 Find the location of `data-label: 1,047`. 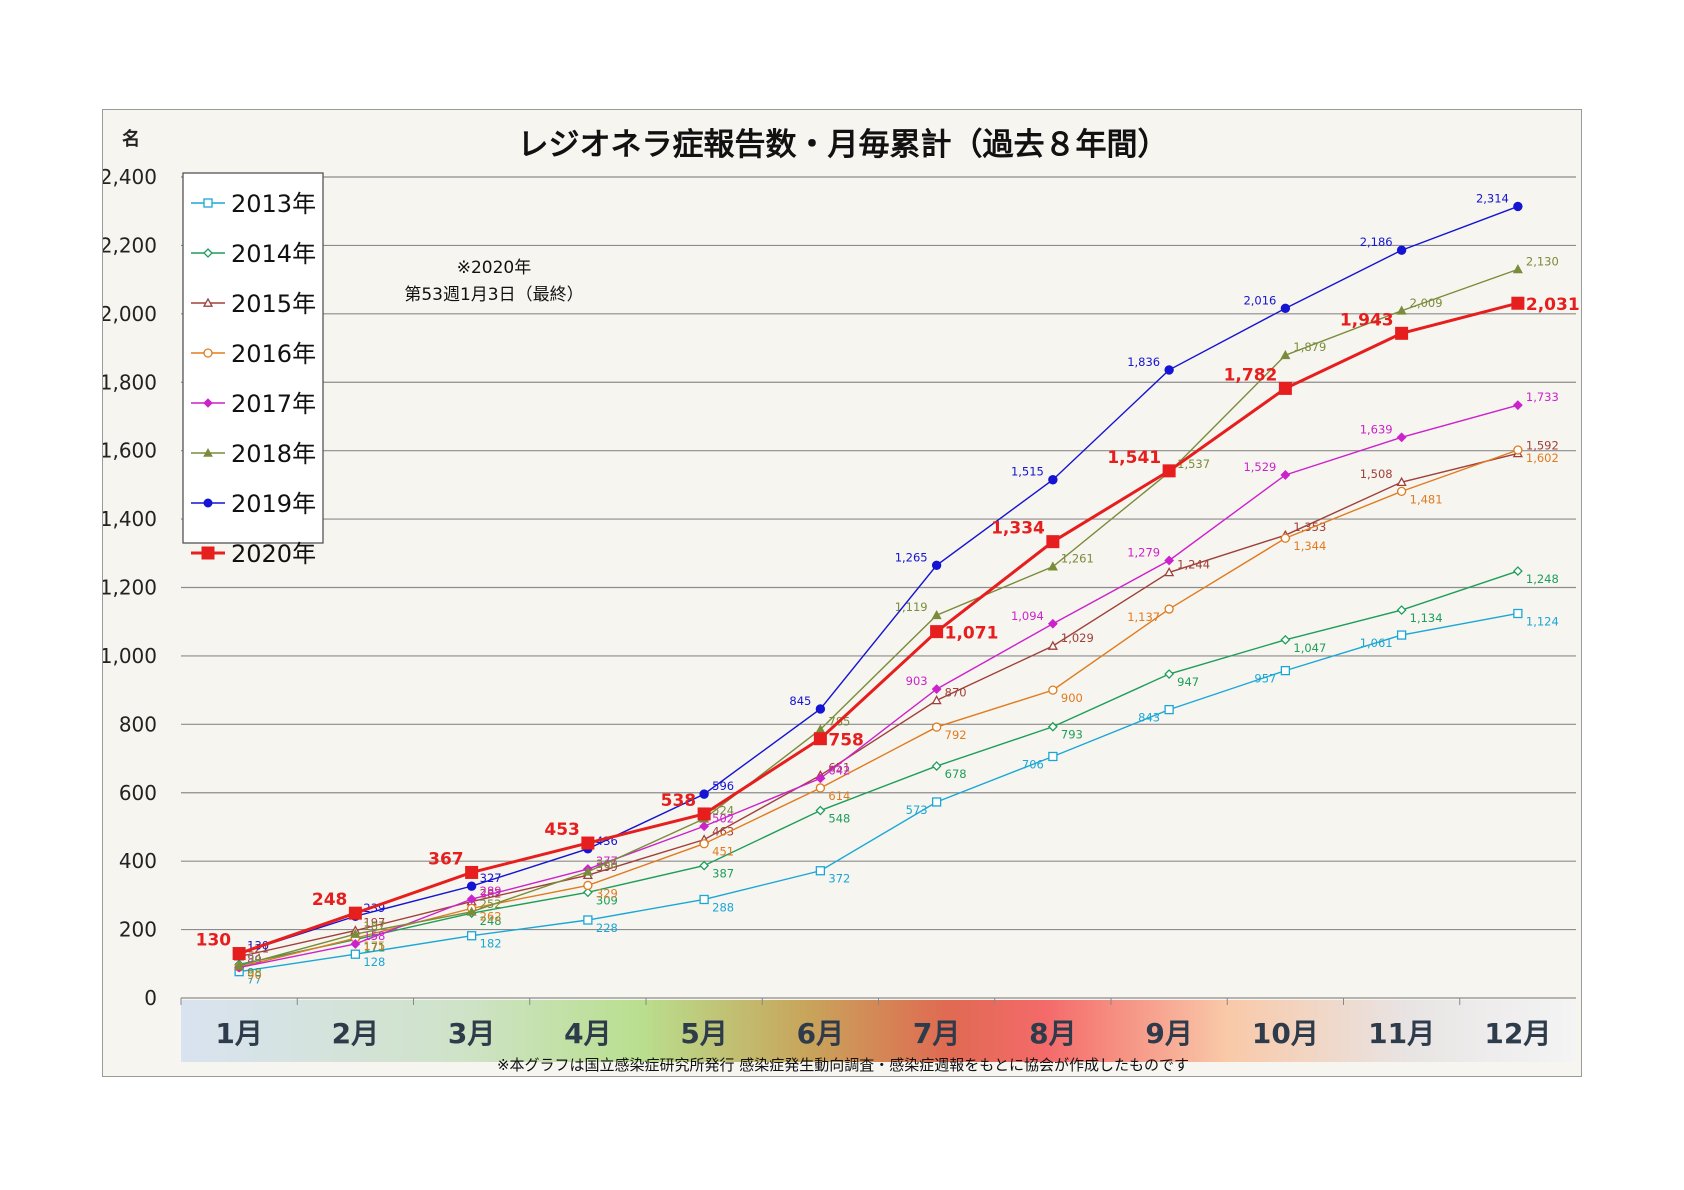

data-label: 1,047 is located at coordinates (1309, 648).